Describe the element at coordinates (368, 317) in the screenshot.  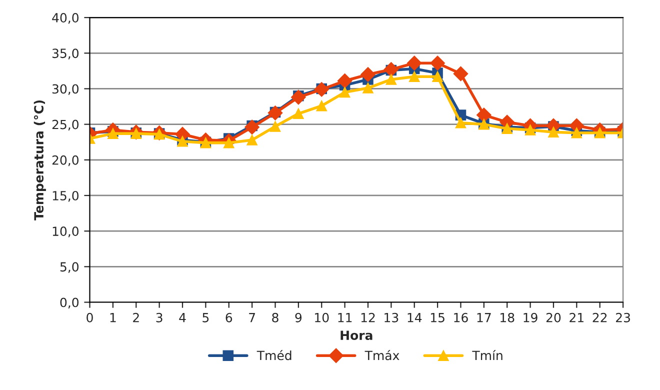
I see `x-tick-label: 12` at that location.